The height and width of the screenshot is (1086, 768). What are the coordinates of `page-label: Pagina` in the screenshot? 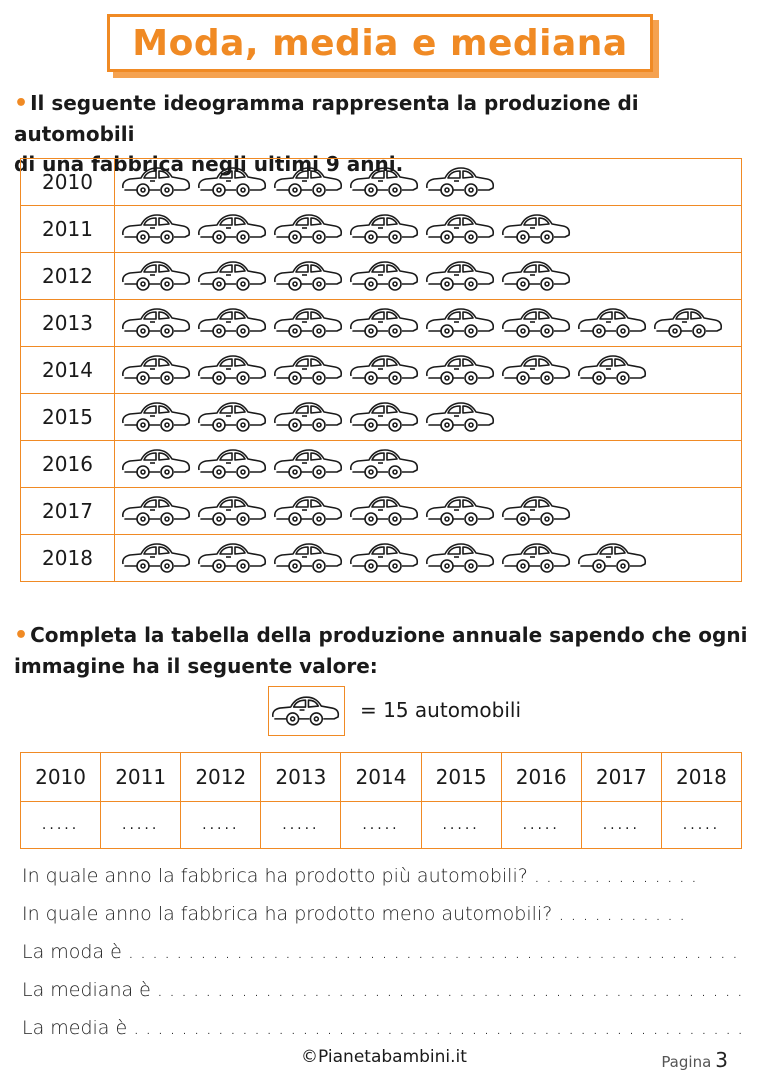 It's located at (686, 1062).